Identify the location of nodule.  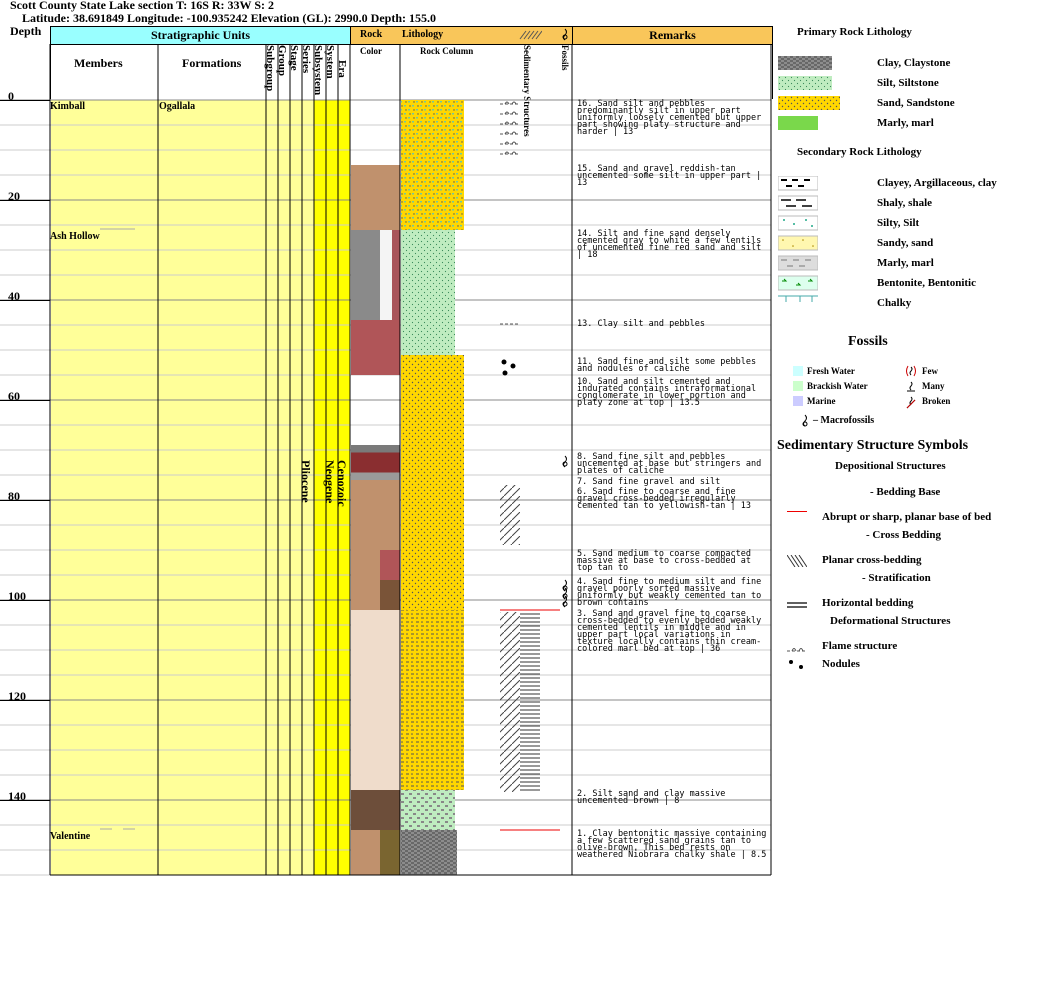
(513, 366).